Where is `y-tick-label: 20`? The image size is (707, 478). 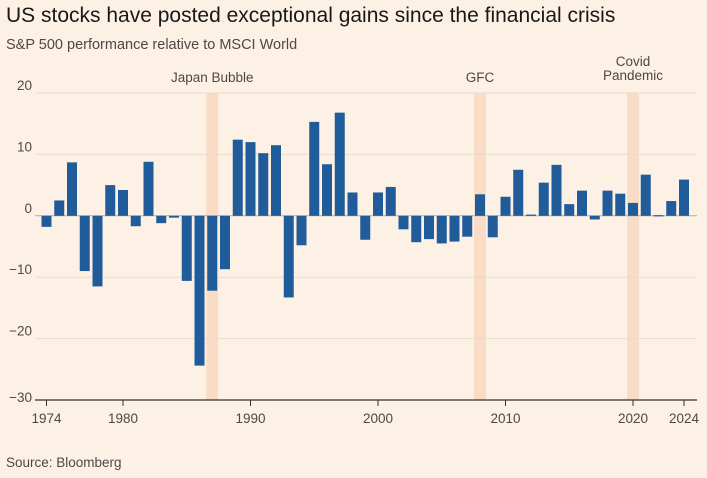 y-tick-label: 20 is located at coordinates (24, 85).